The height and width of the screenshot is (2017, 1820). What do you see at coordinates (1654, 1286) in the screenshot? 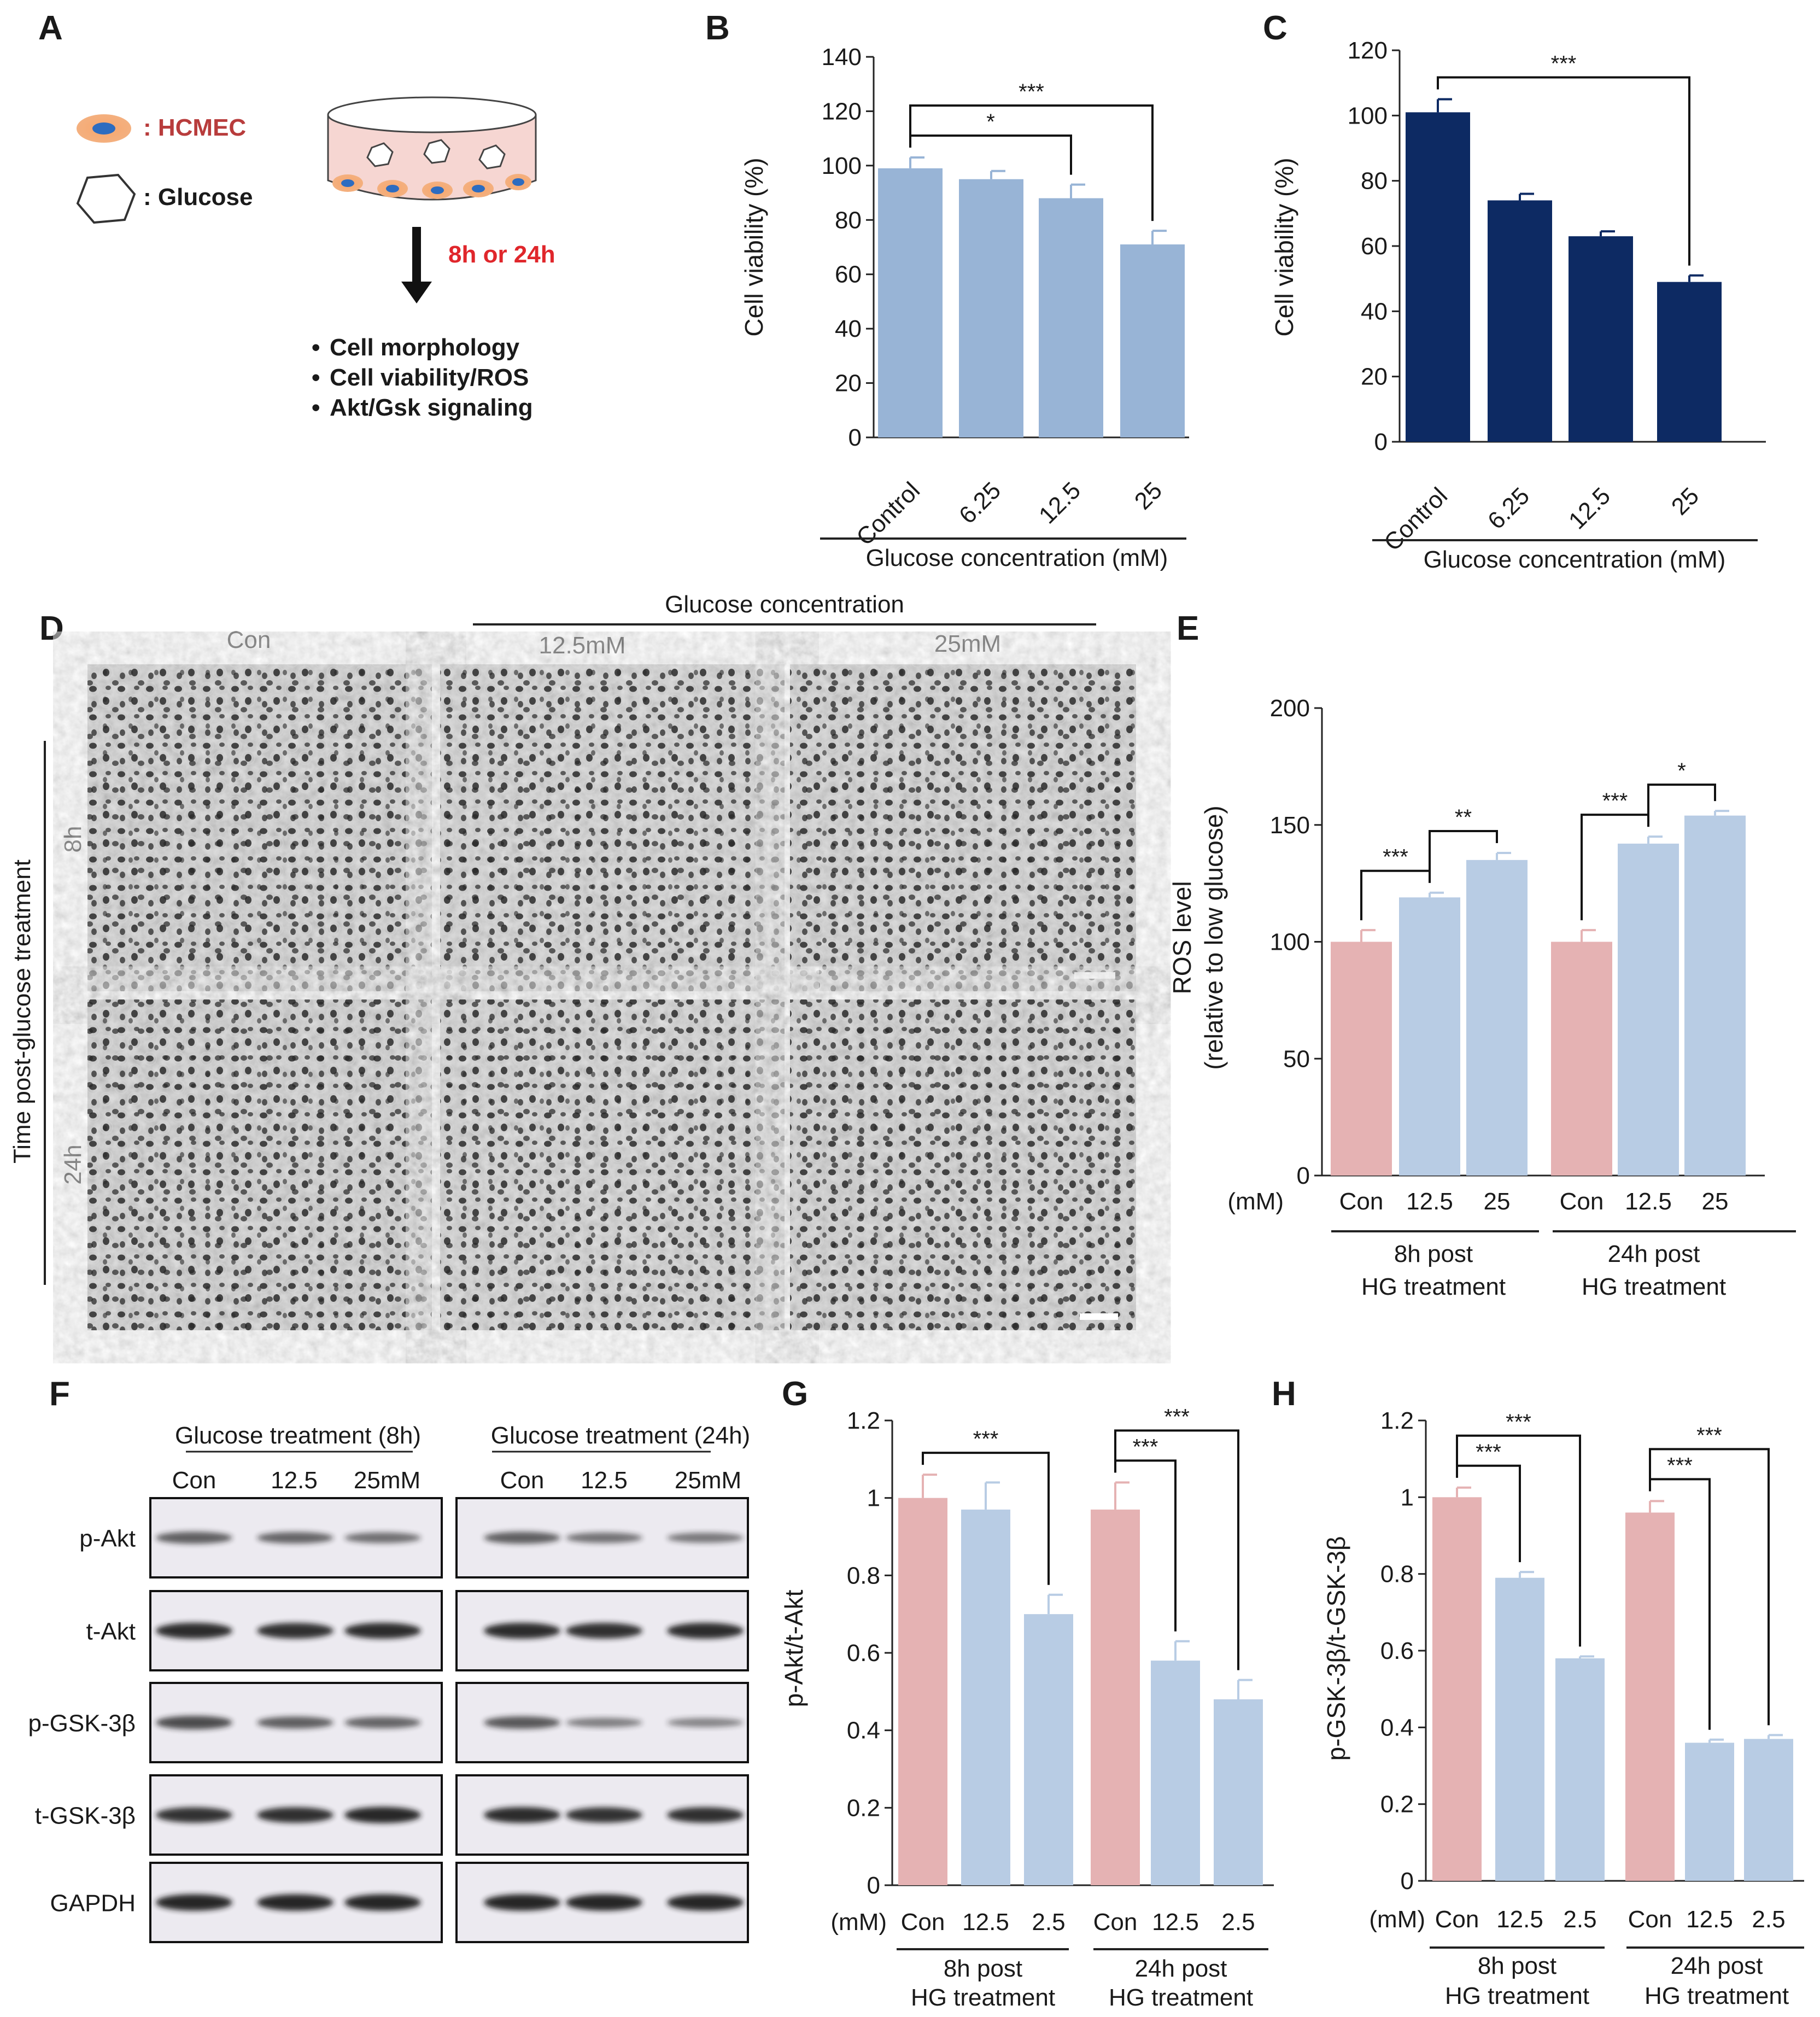
I see `chart-e-group-24h-l2: HG treatment` at bounding box center [1654, 1286].